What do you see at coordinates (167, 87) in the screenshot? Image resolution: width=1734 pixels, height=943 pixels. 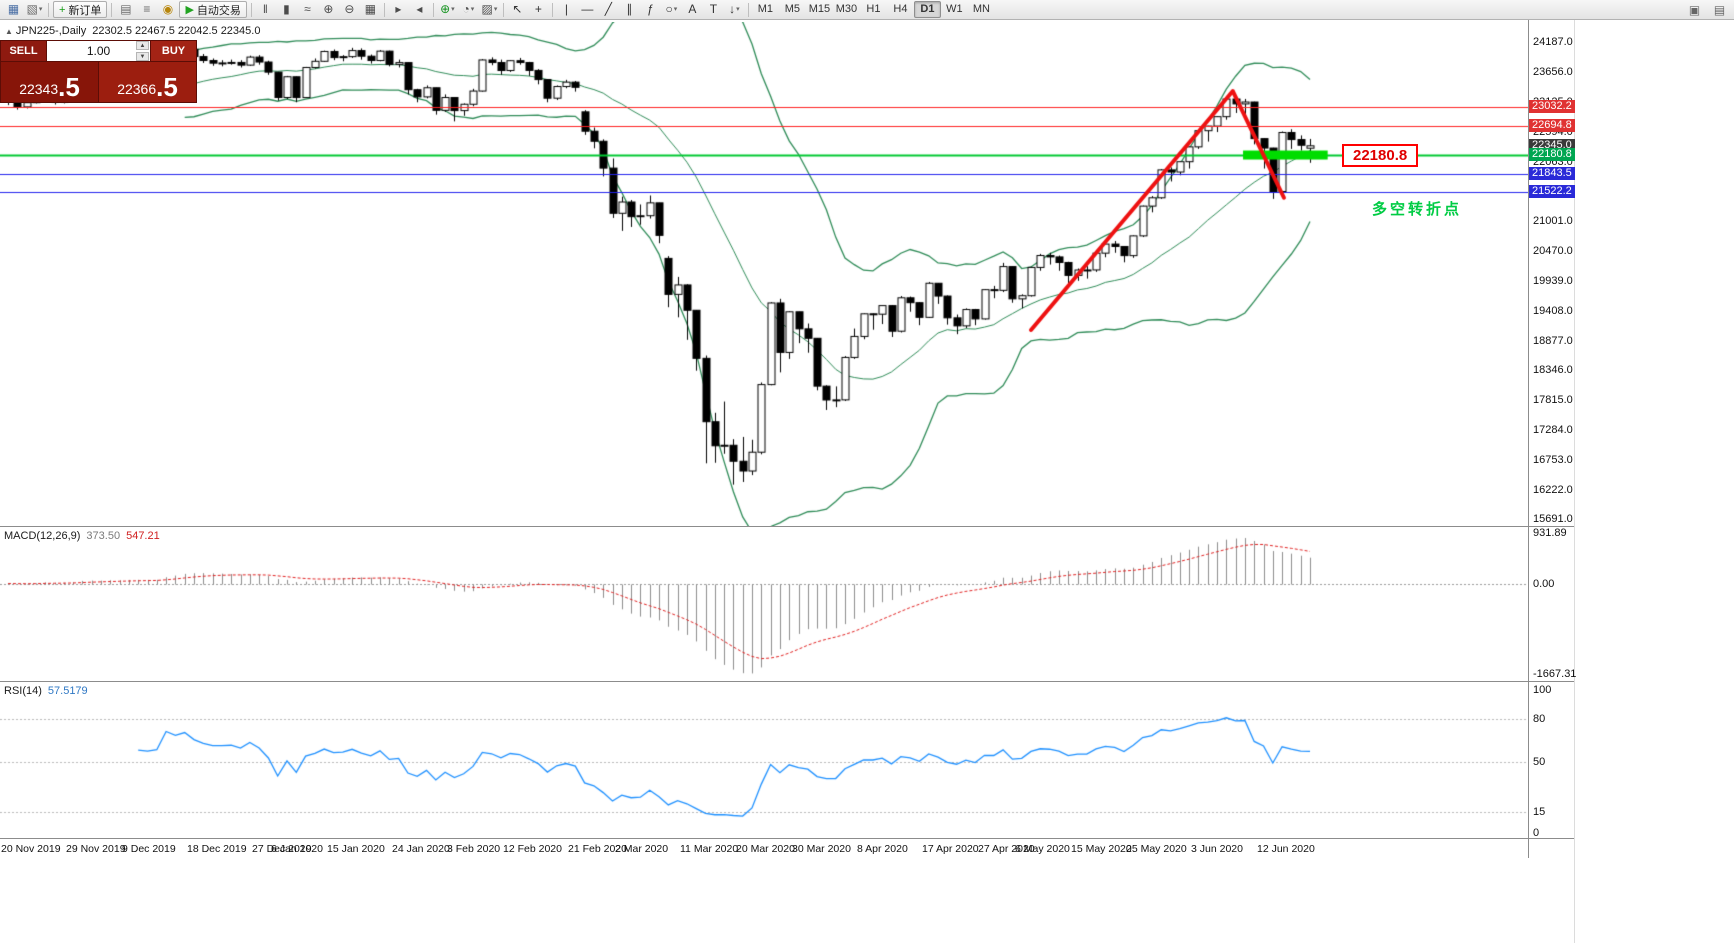 I see `buy-price-fraction: .5` at bounding box center [167, 87].